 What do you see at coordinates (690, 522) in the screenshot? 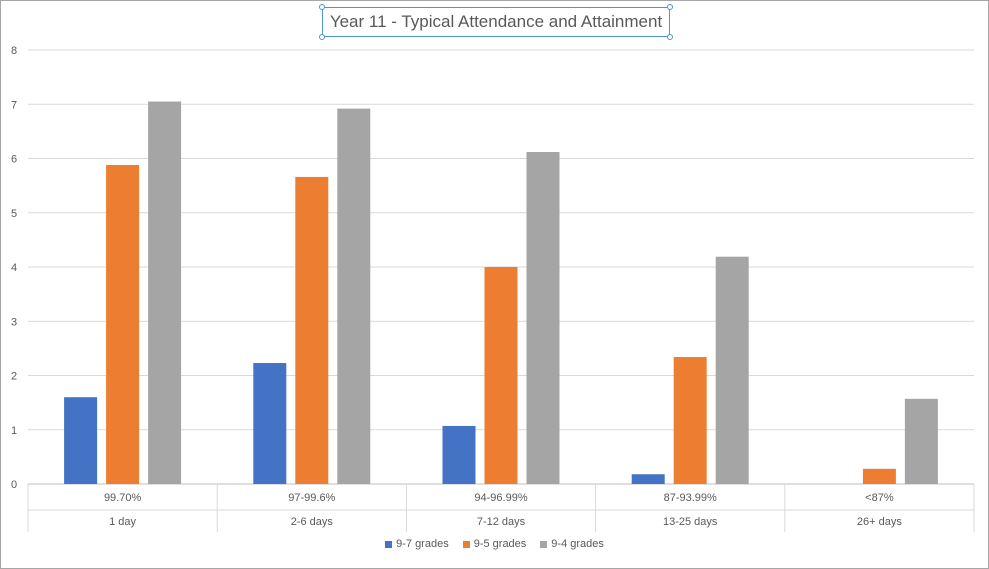
I see `x-tick-label-days: 13-25 days` at bounding box center [690, 522].